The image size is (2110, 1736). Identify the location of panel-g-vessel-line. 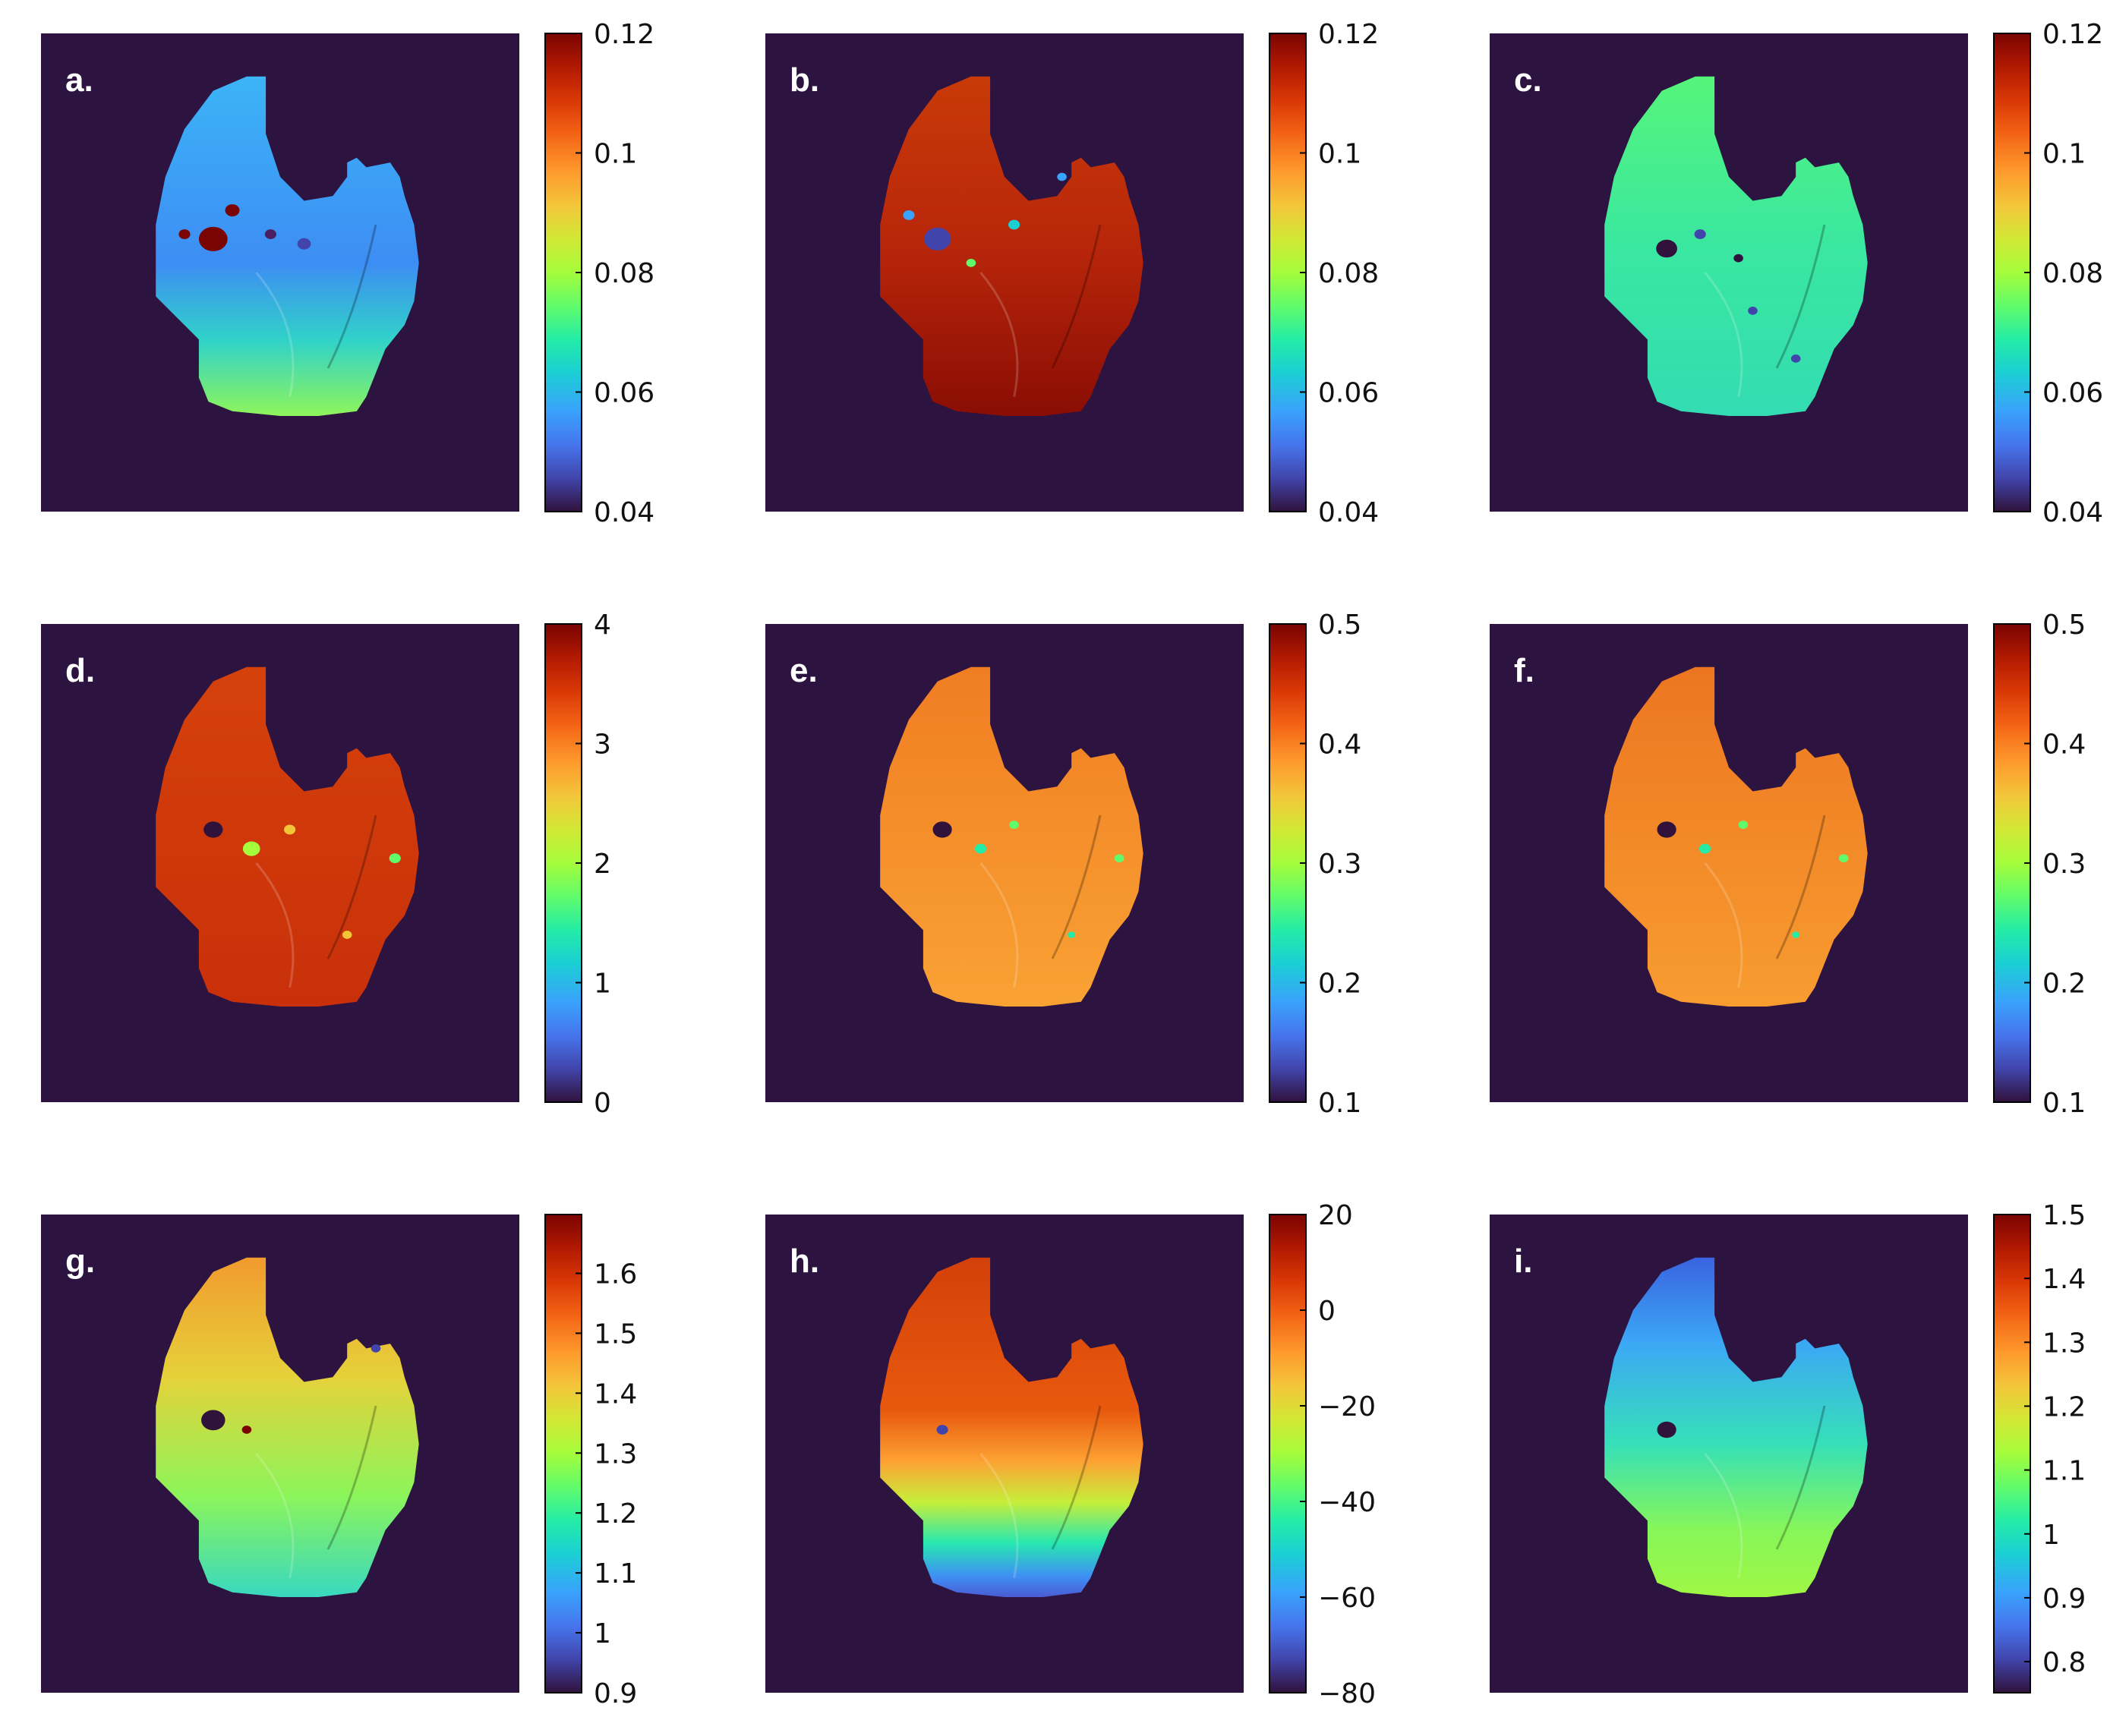
(351, 1477).